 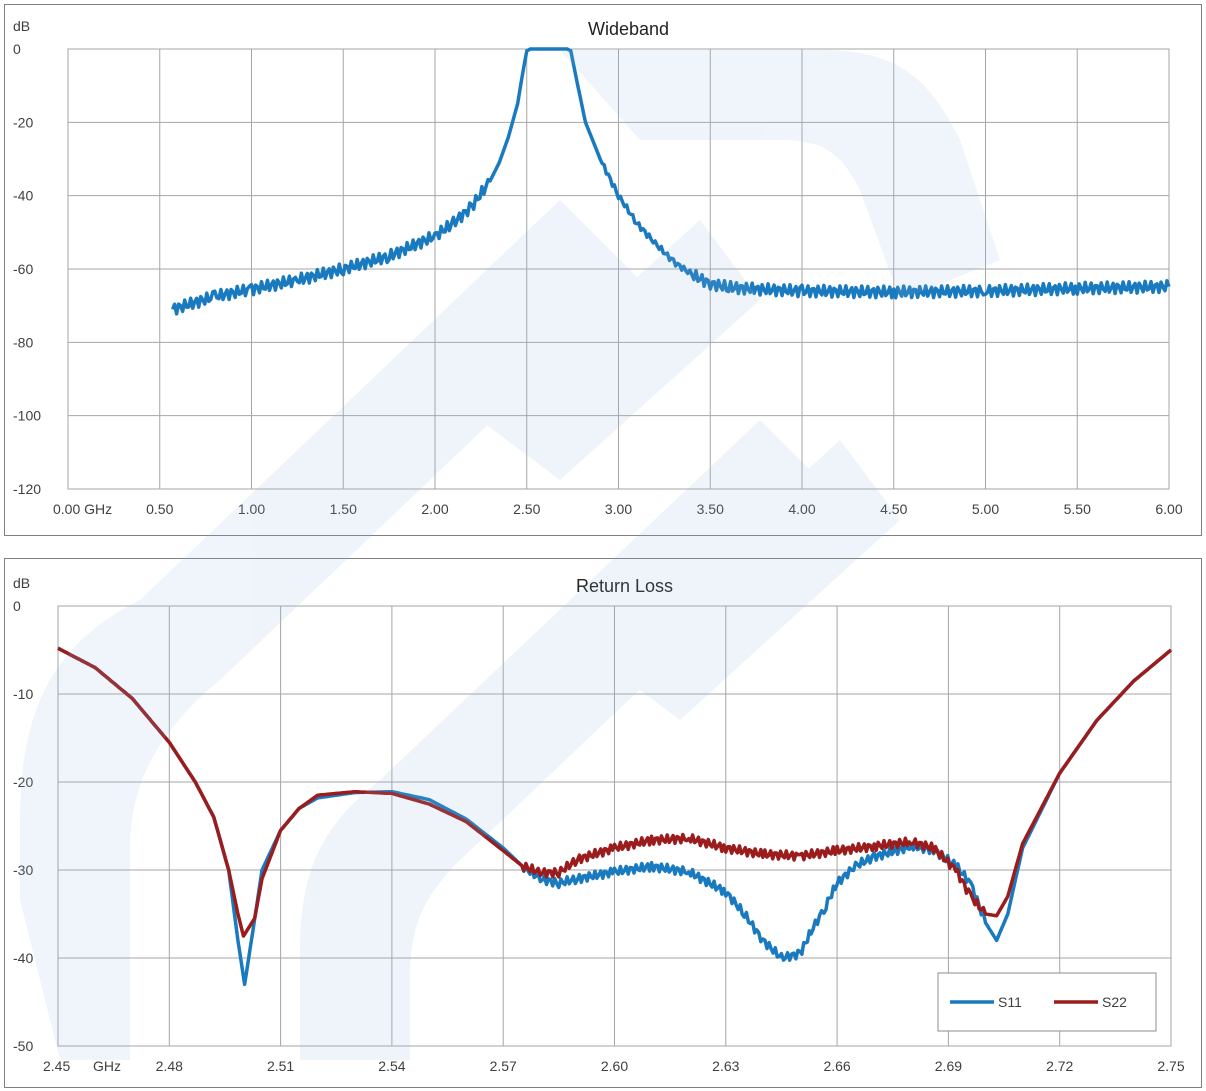 What do you see at coordinates (391, 1066) in the screenshot?
I see `x-tick-label: 2.54` at bounding box center [391, 1066].